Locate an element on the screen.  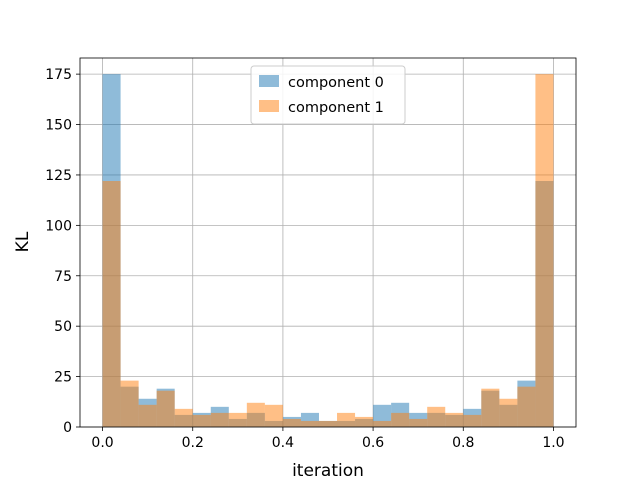
y-tick-label: 100 is located at coordinates (58, 226).